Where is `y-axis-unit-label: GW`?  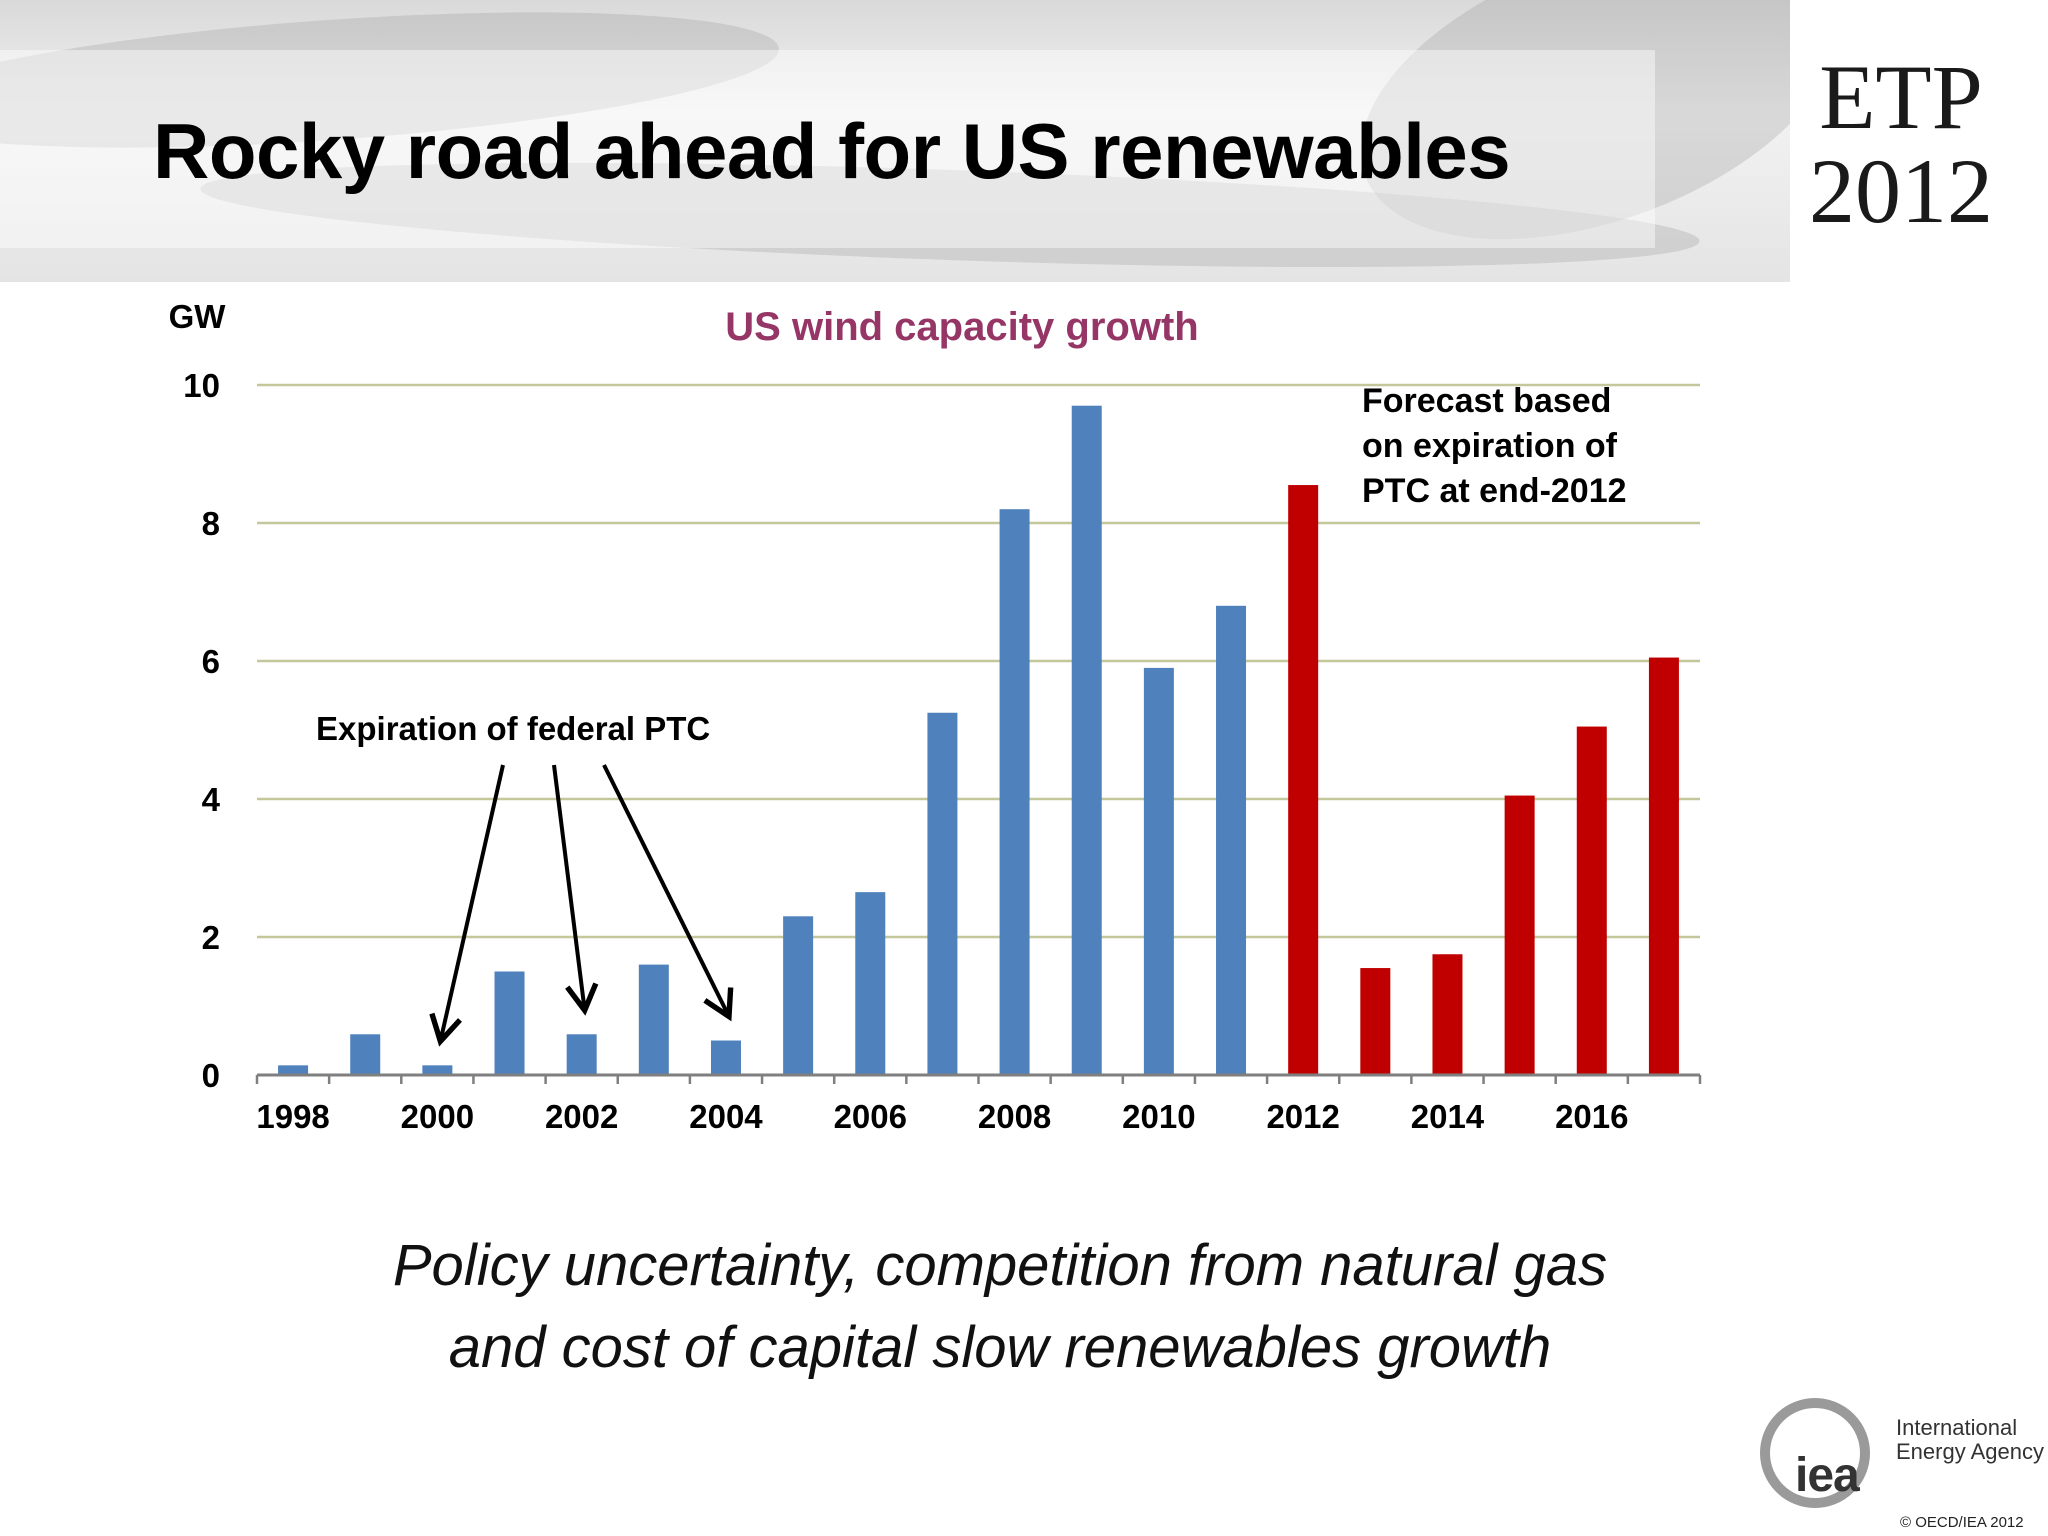
y-axis-unit-label: GW is located at coordinates (198, 316).